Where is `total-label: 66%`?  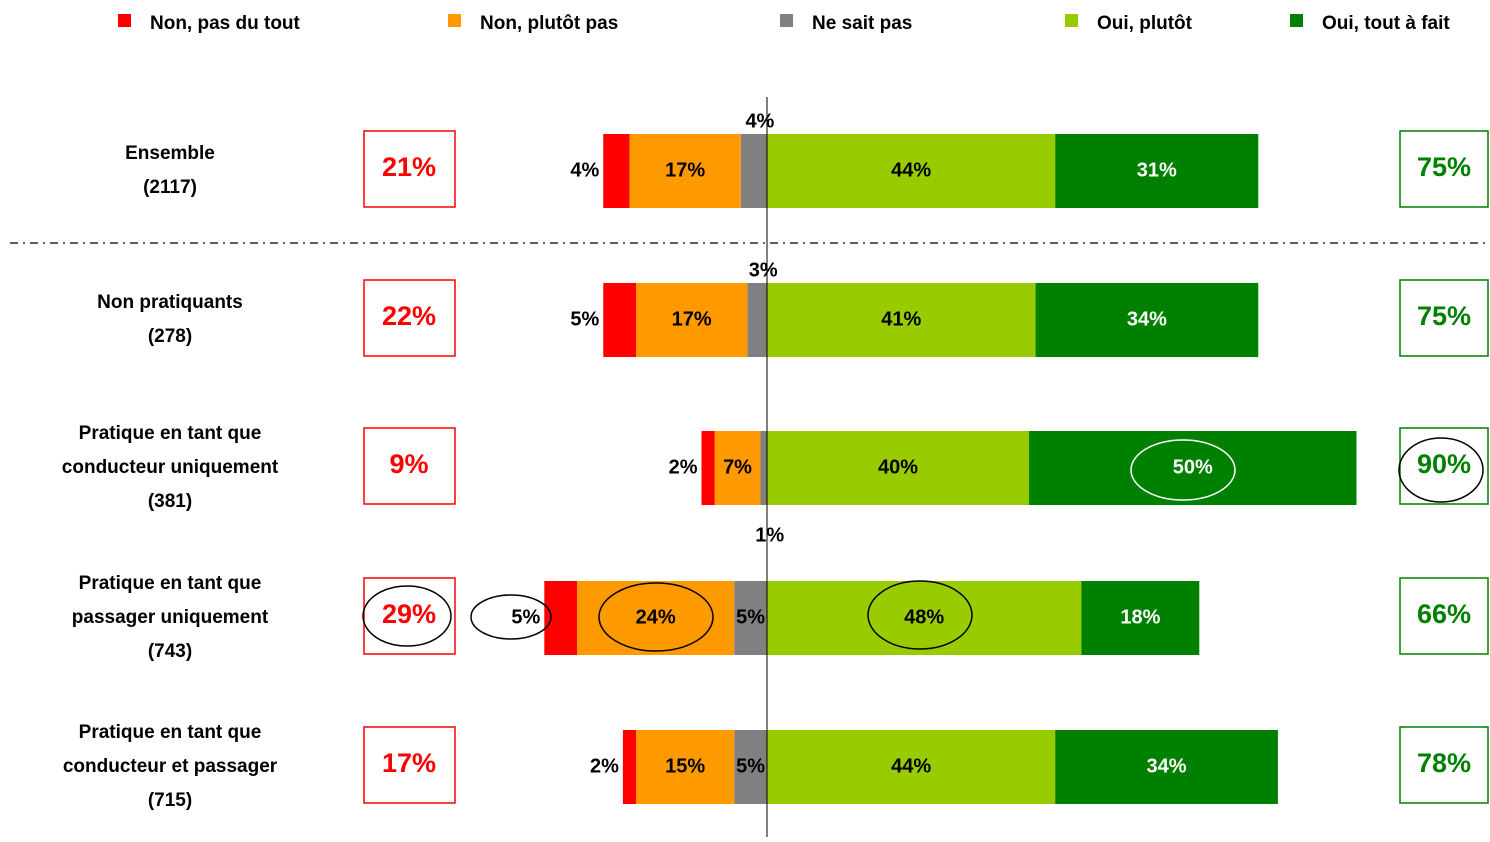
total-label: 66% is located at coordinates (1444, 614).